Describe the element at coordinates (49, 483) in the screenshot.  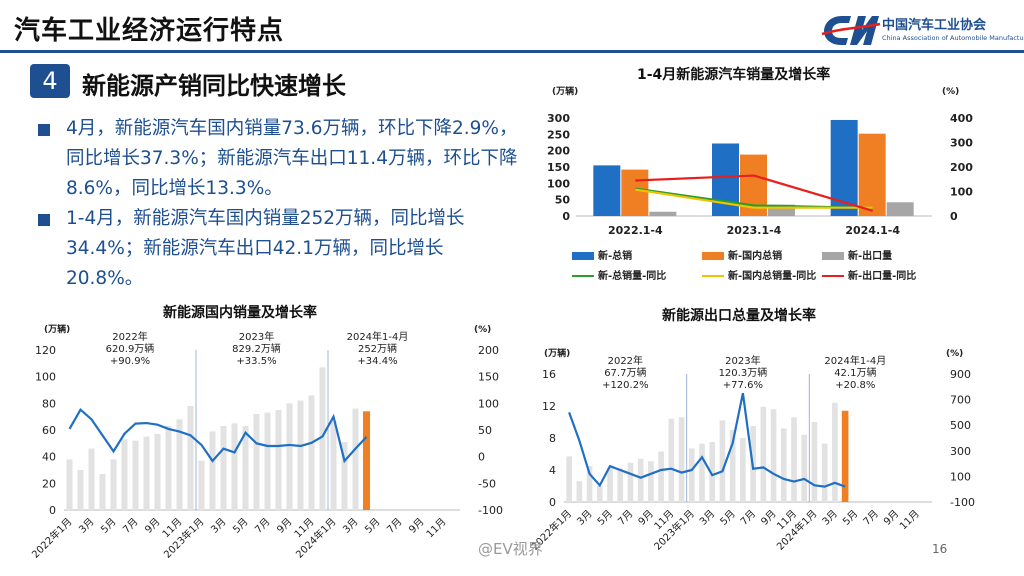
I see `y-tick-label: 20` at that location.